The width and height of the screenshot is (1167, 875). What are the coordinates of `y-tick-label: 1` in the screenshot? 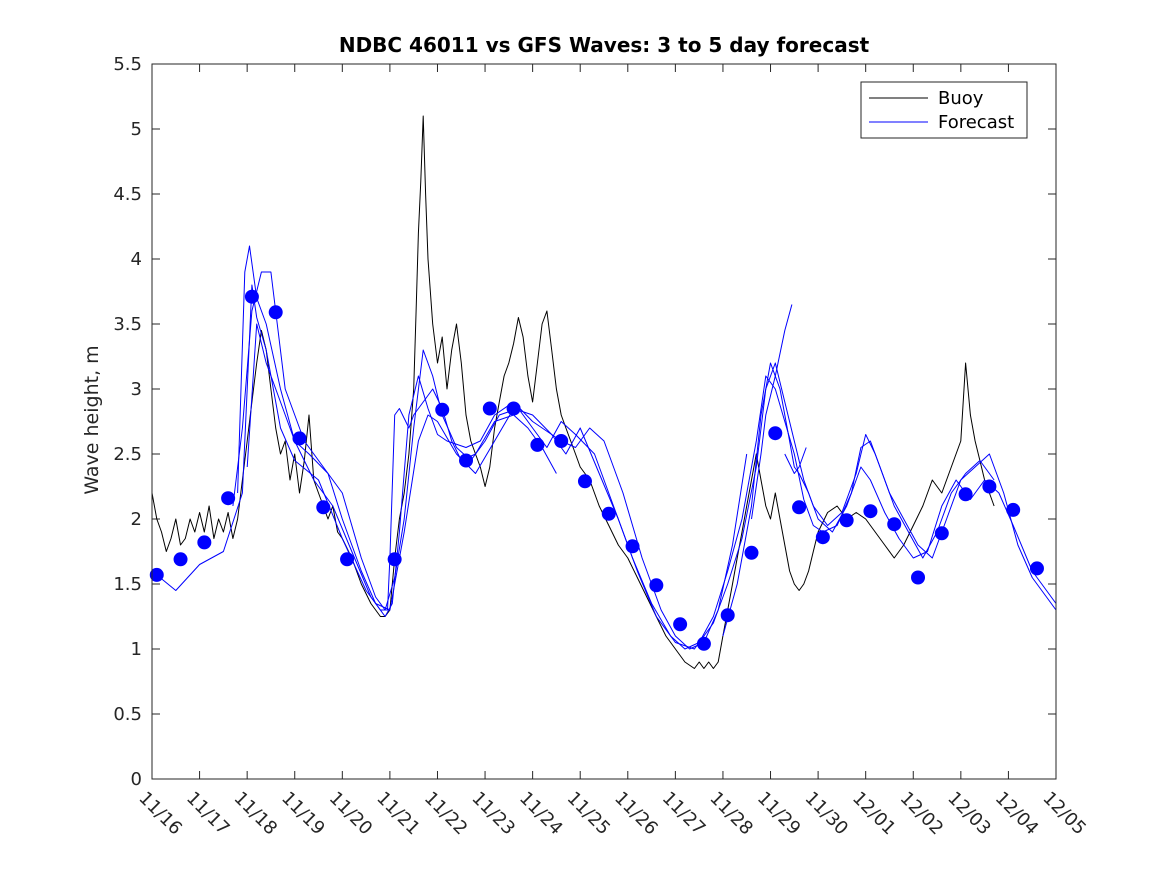 It's located at (136, 649).